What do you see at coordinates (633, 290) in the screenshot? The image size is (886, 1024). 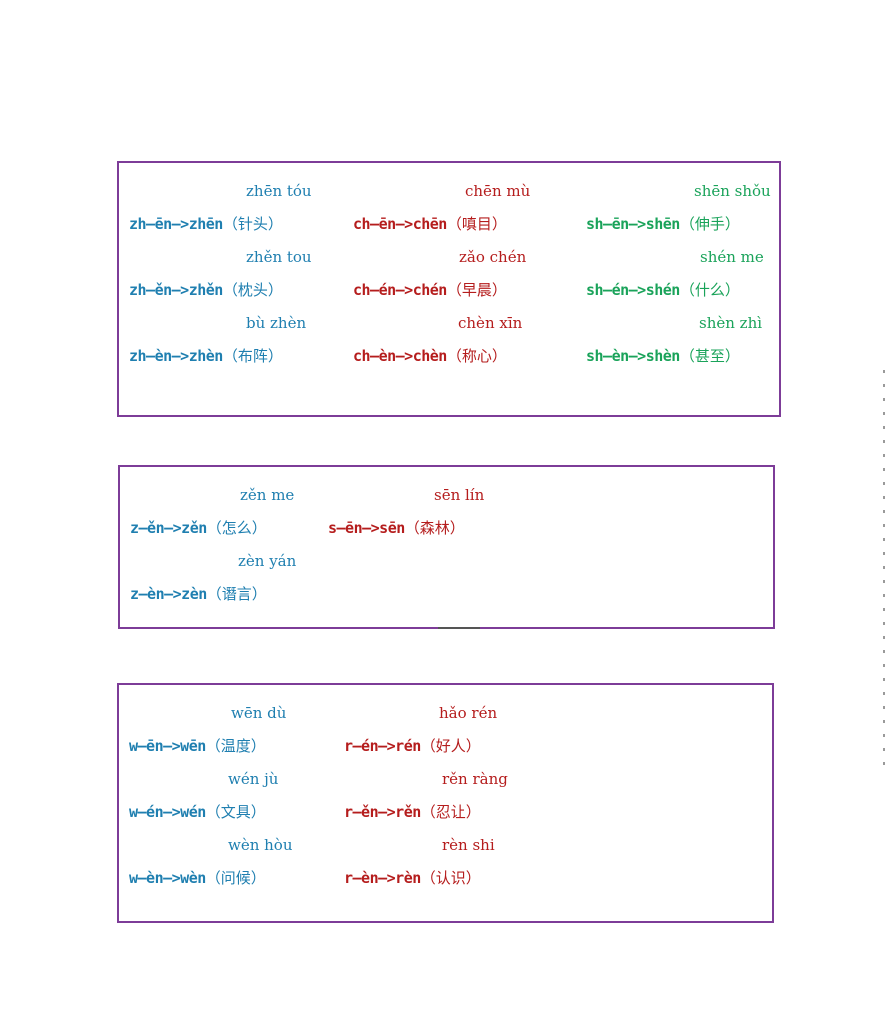 I see `rule-text: sh—én—>shén` at bounding box center [633, 290].